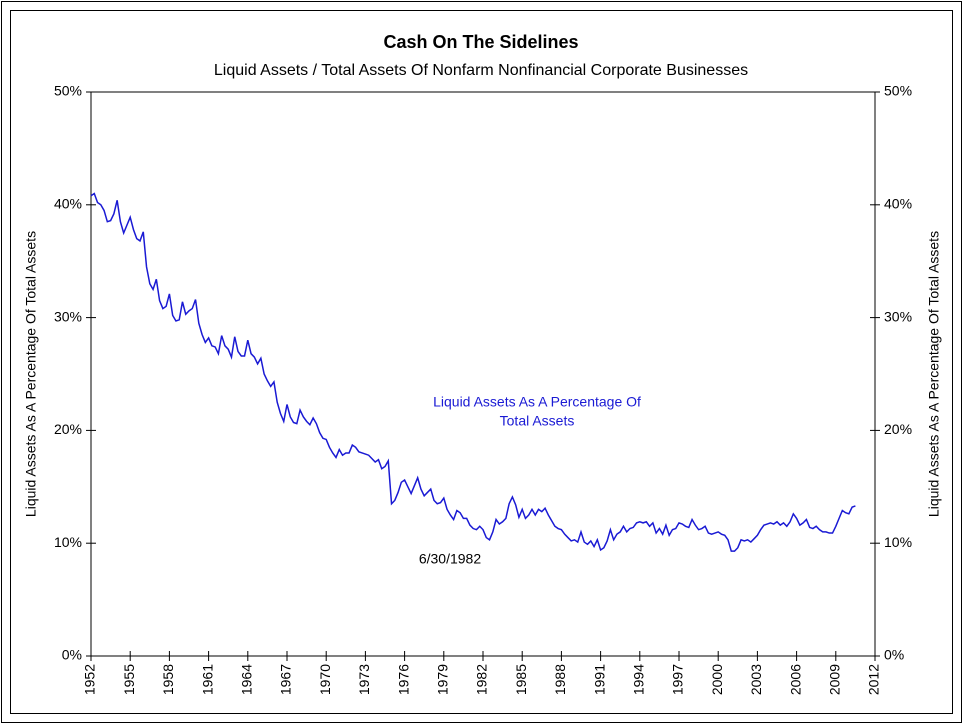 This screenshot has height=724, width=963. I want to click on y2-tick-label: 10%, so click(898, 542).